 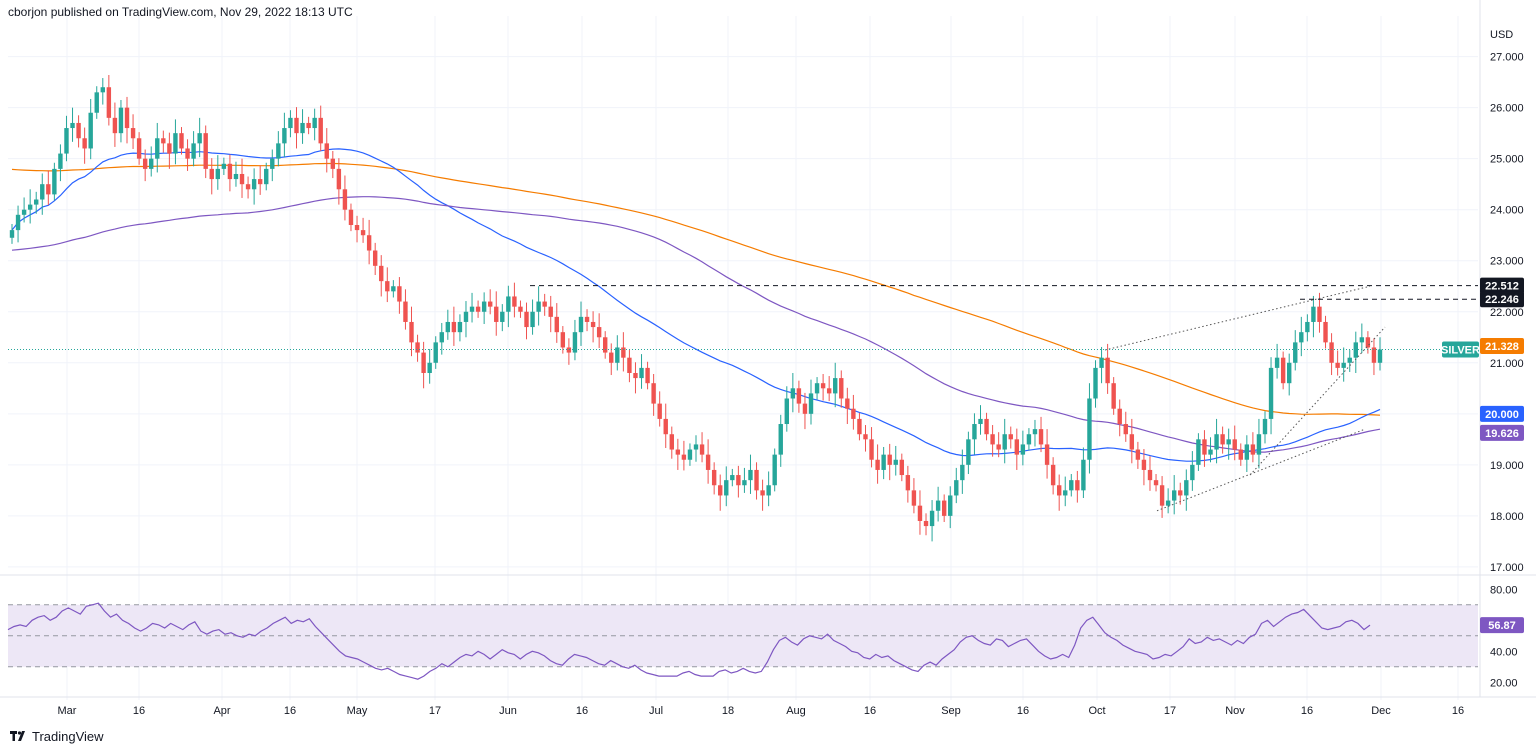 What do you see at coordinates (1502, 432) in the screenshot?
I see `price-tag-bg` at bounding box center [1502, 432].